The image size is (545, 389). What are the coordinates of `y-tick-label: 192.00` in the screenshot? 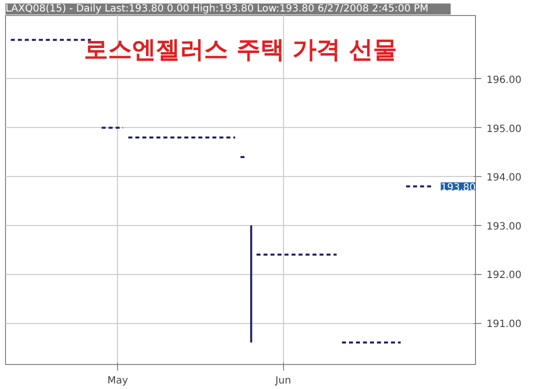 It's located at (504, 276).